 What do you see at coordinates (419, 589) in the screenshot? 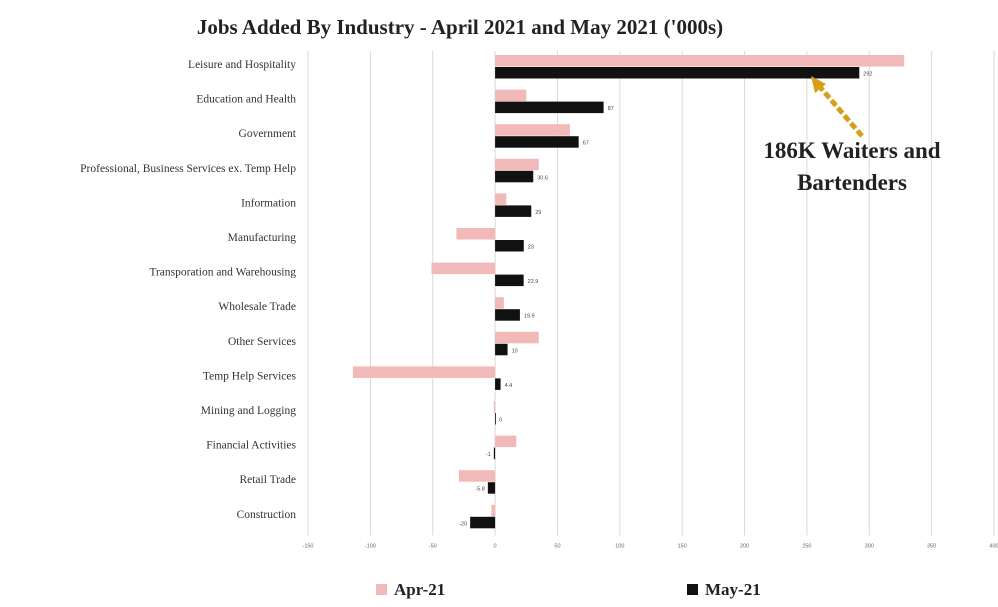
I see `legend-label-apr: Apr-21` at bounding box center [419, 589].